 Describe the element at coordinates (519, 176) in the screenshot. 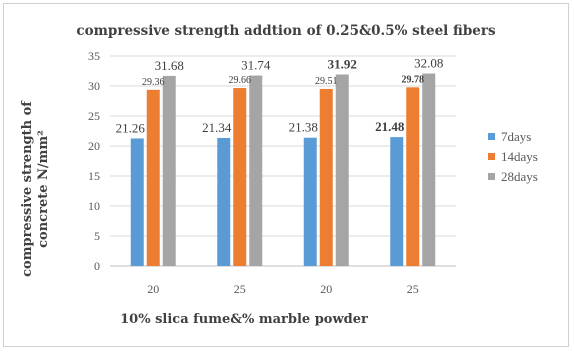

I see `legend-label-28days: 28days` at that location.